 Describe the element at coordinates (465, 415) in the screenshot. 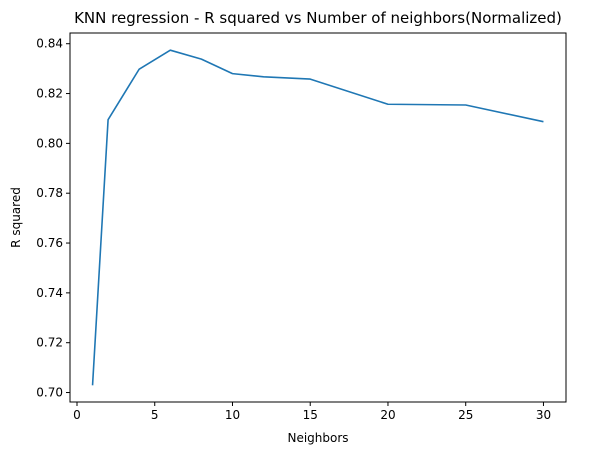

I see `x-tick-label: 25` at that location.